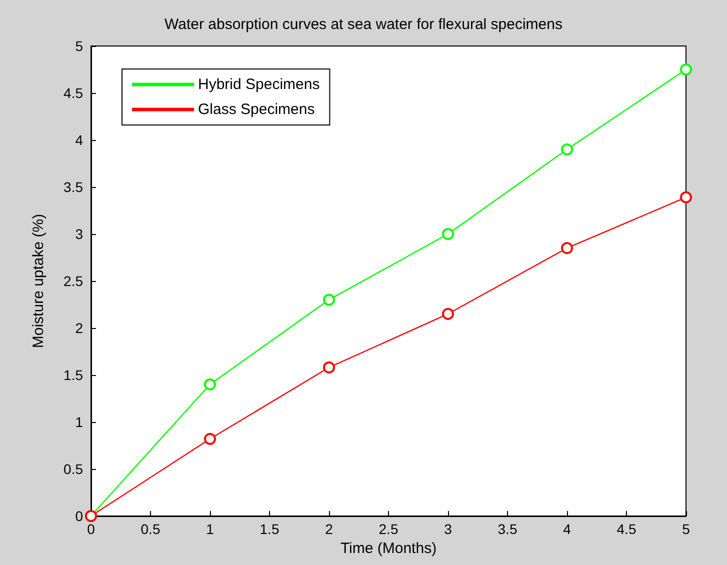 This screenshot has height=565, width=727. I want to click on y-tick-label: 1, so click(79, 422).